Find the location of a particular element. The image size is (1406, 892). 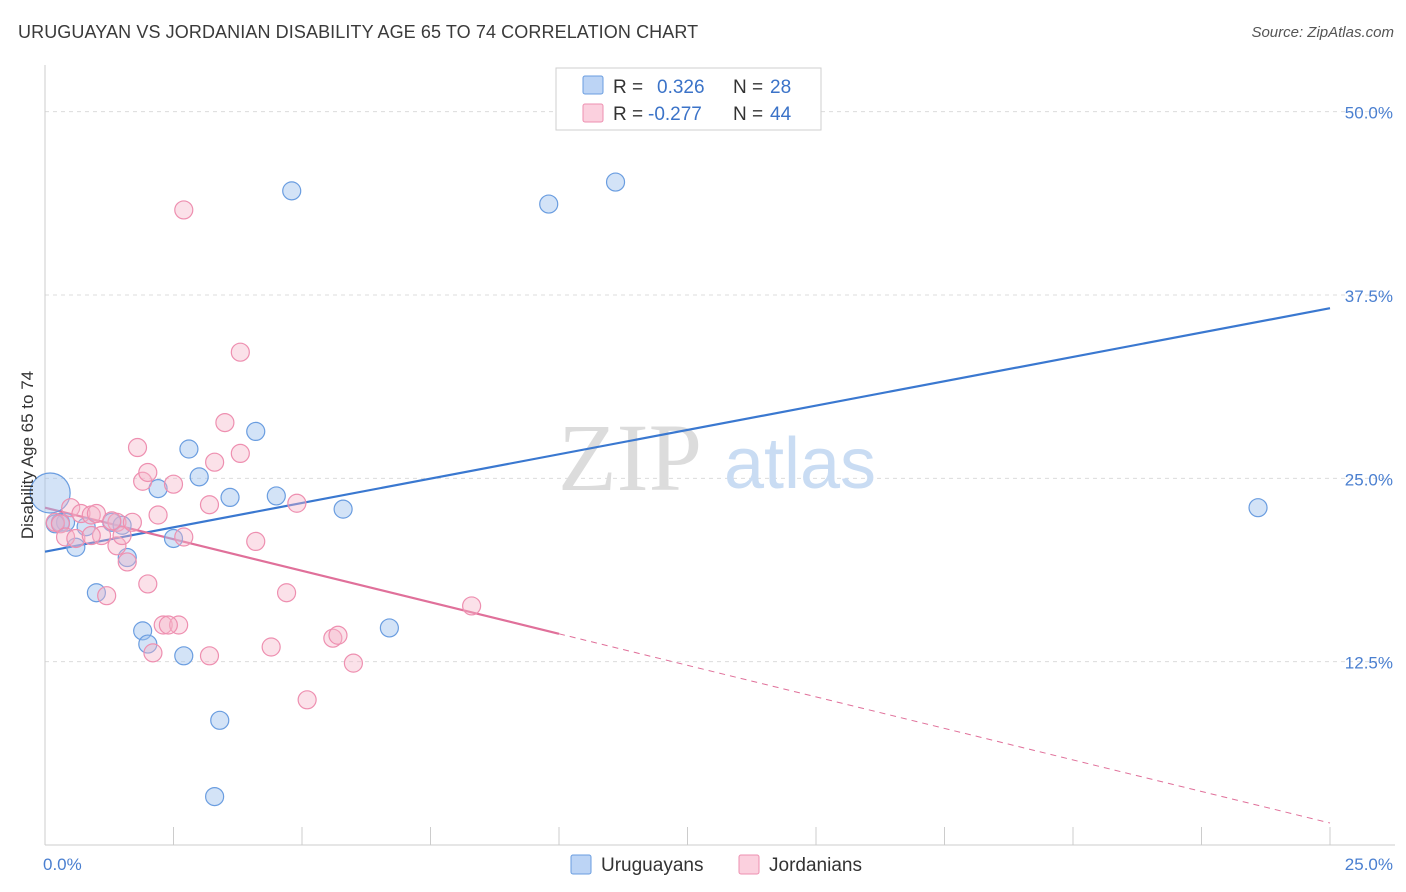

legend-n-label-2: N = is located at coordinates (748, 114).